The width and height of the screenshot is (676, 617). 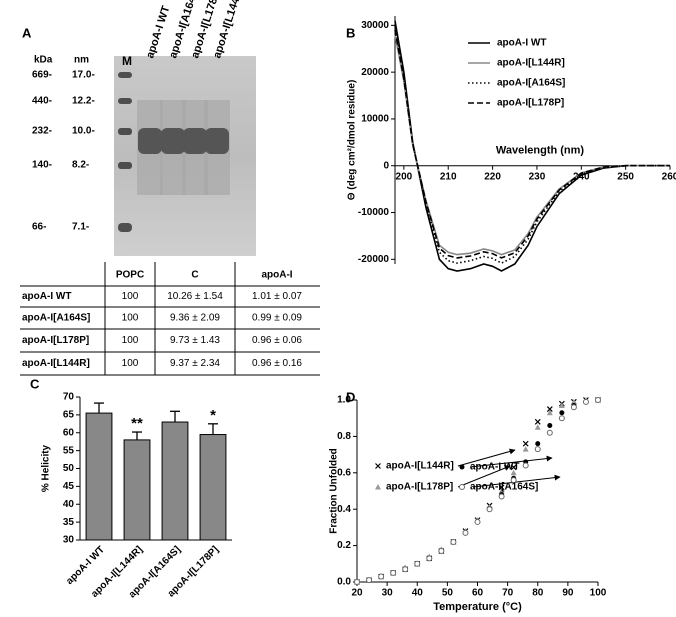 What do you see at coordinates (344, 400) in the screenshot?
I see `y-tick-label: 1.0` at bounding box center [344, 400].